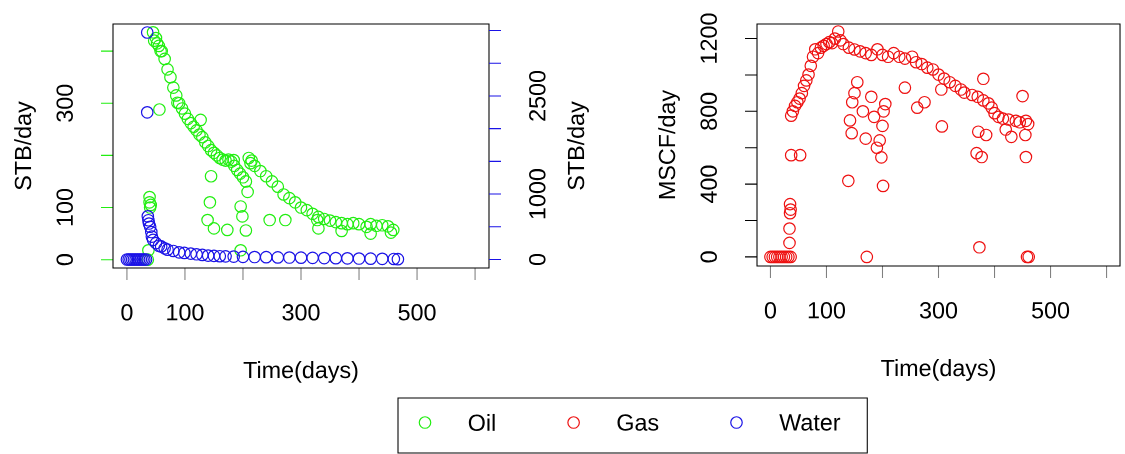 The height and width of the screenshot is (454, 1125). I want to click on y2-tick-label: 0, so click(537, 259).